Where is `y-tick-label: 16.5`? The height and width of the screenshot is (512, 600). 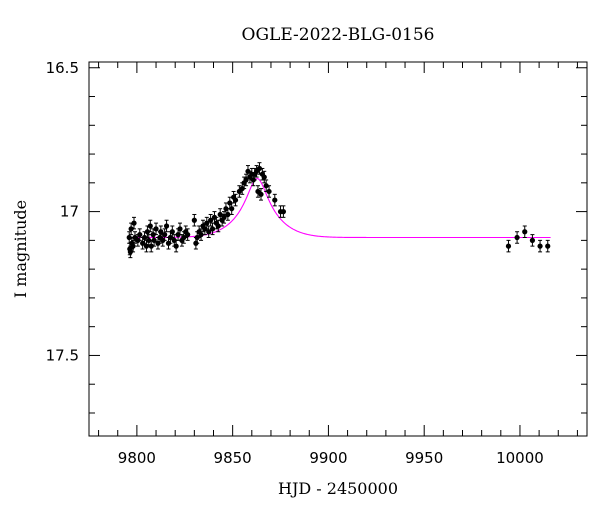
y-tick-label: 16.5 is located at coordinates (62, 68).